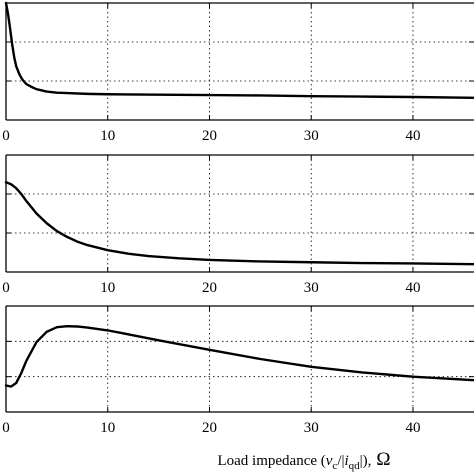 The width and height of the screenshot is (474, 474). What do you see at coordinates (303, 460) in the screenshot?
I see `x-axis-label: Load impedance (vc/|iqd|), Ω` at bounding box center [303, 460].